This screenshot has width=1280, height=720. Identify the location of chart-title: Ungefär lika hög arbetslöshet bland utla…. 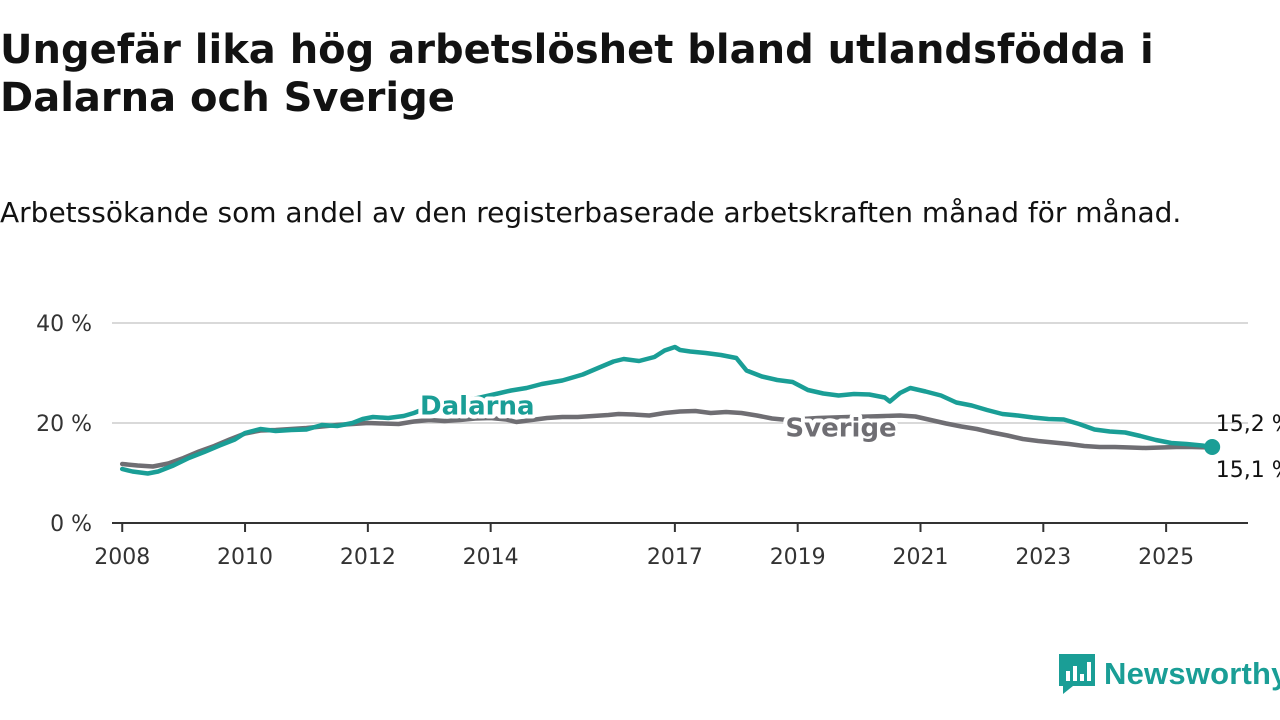
(577, 74).